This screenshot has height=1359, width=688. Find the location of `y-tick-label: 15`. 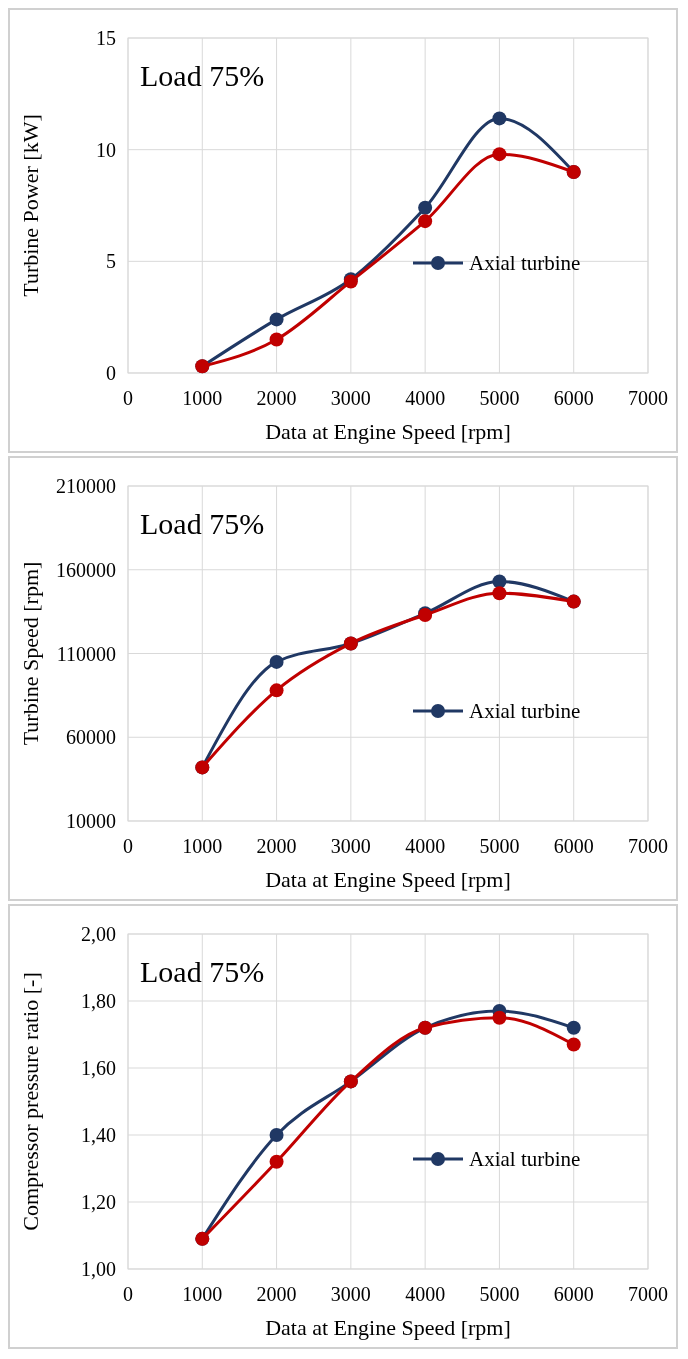

y-tick-label: 15 is located at coordinates (106, 38).